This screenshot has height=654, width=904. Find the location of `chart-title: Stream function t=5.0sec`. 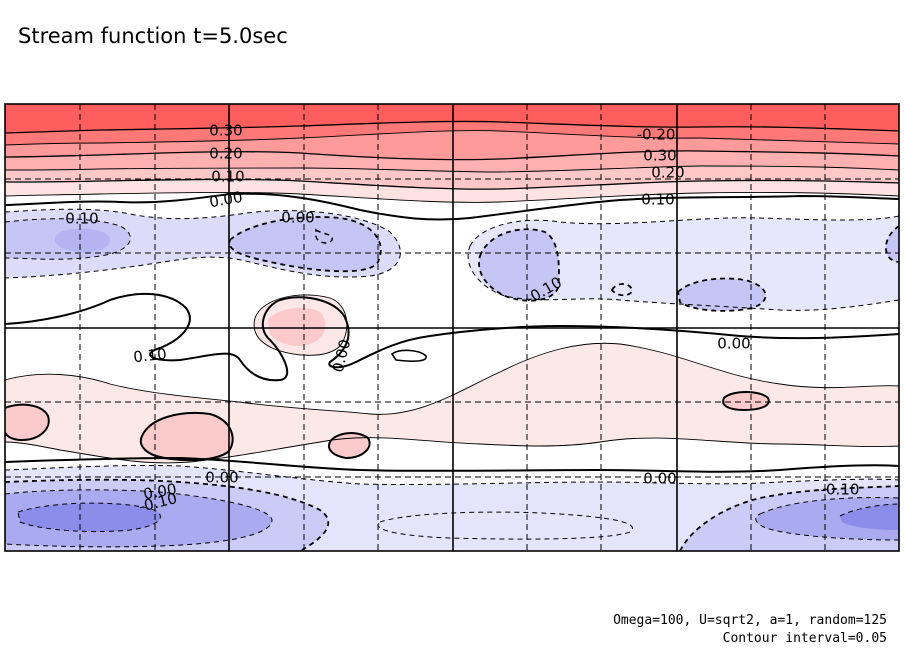

chart-title: Stream function t=5.0sec is located at coordinates (153, 36).